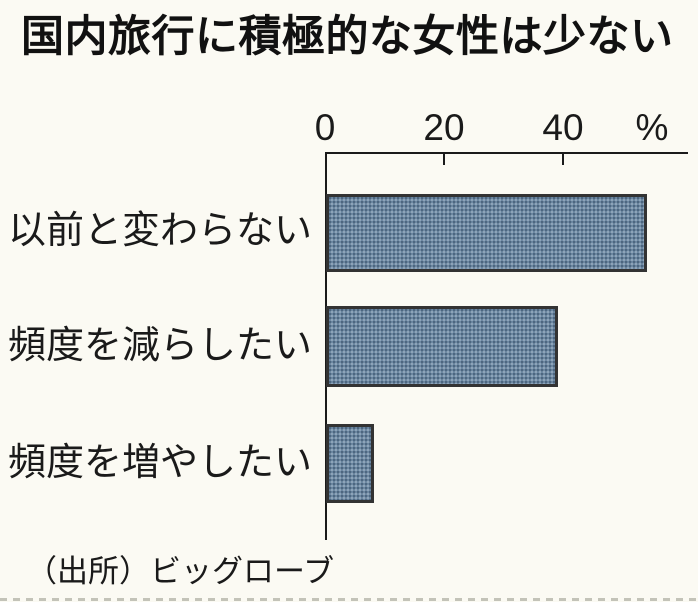 The image size is (698, 602). What do you see at coordinates (506, 153) in the screenshot?
I see `x-axis-line` at bounding box center [506, 153].